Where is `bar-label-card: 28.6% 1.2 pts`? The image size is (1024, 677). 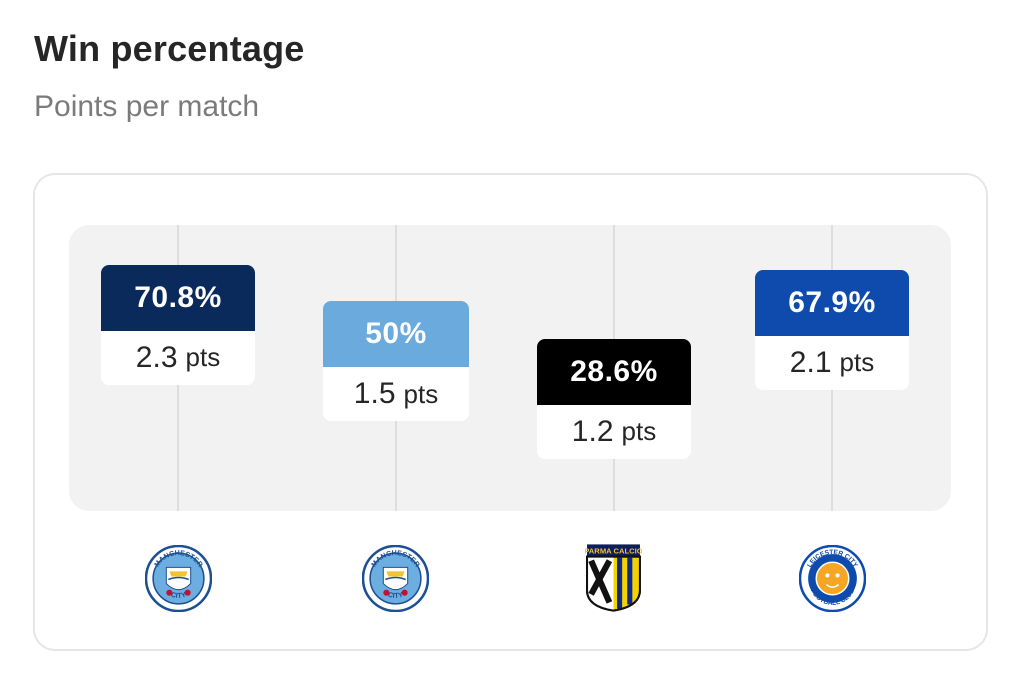
bar-label-card: 28.6% 1.2 pts is located at coordinates (614, 398).